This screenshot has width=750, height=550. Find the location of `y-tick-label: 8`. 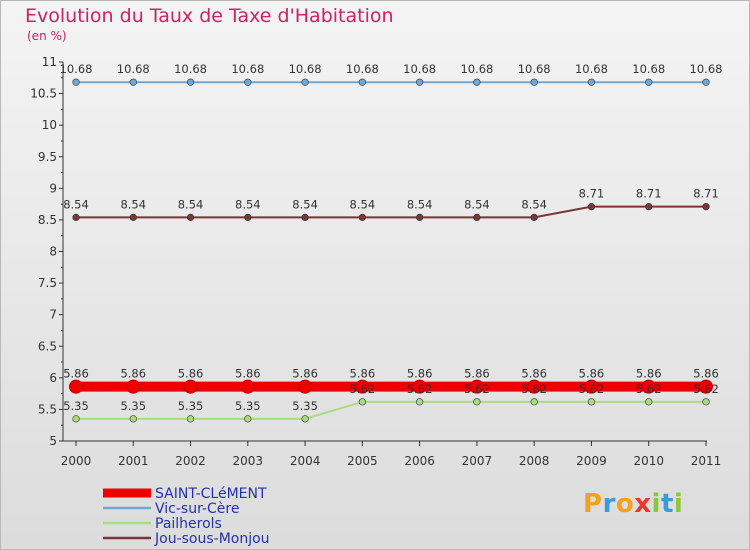

y-tick-label: 8 is located at coordinates (53, 252).